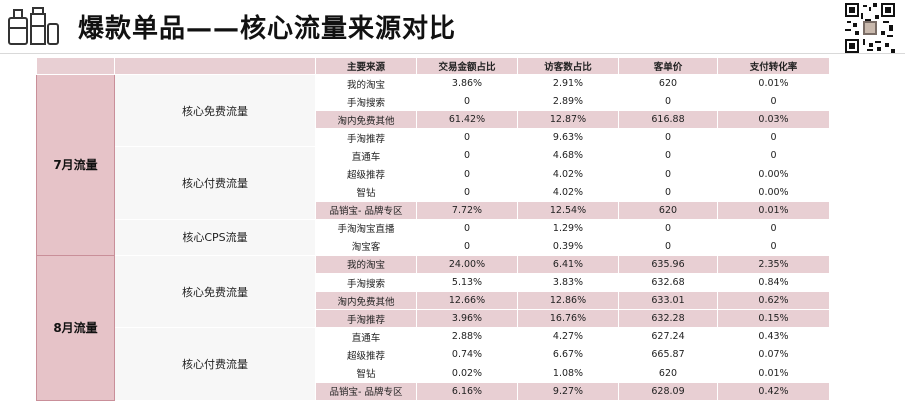 The height and width of the screenshot is (401, 905). I want to click on conversion-rate-cell: 0.00%, so click(773, 192).